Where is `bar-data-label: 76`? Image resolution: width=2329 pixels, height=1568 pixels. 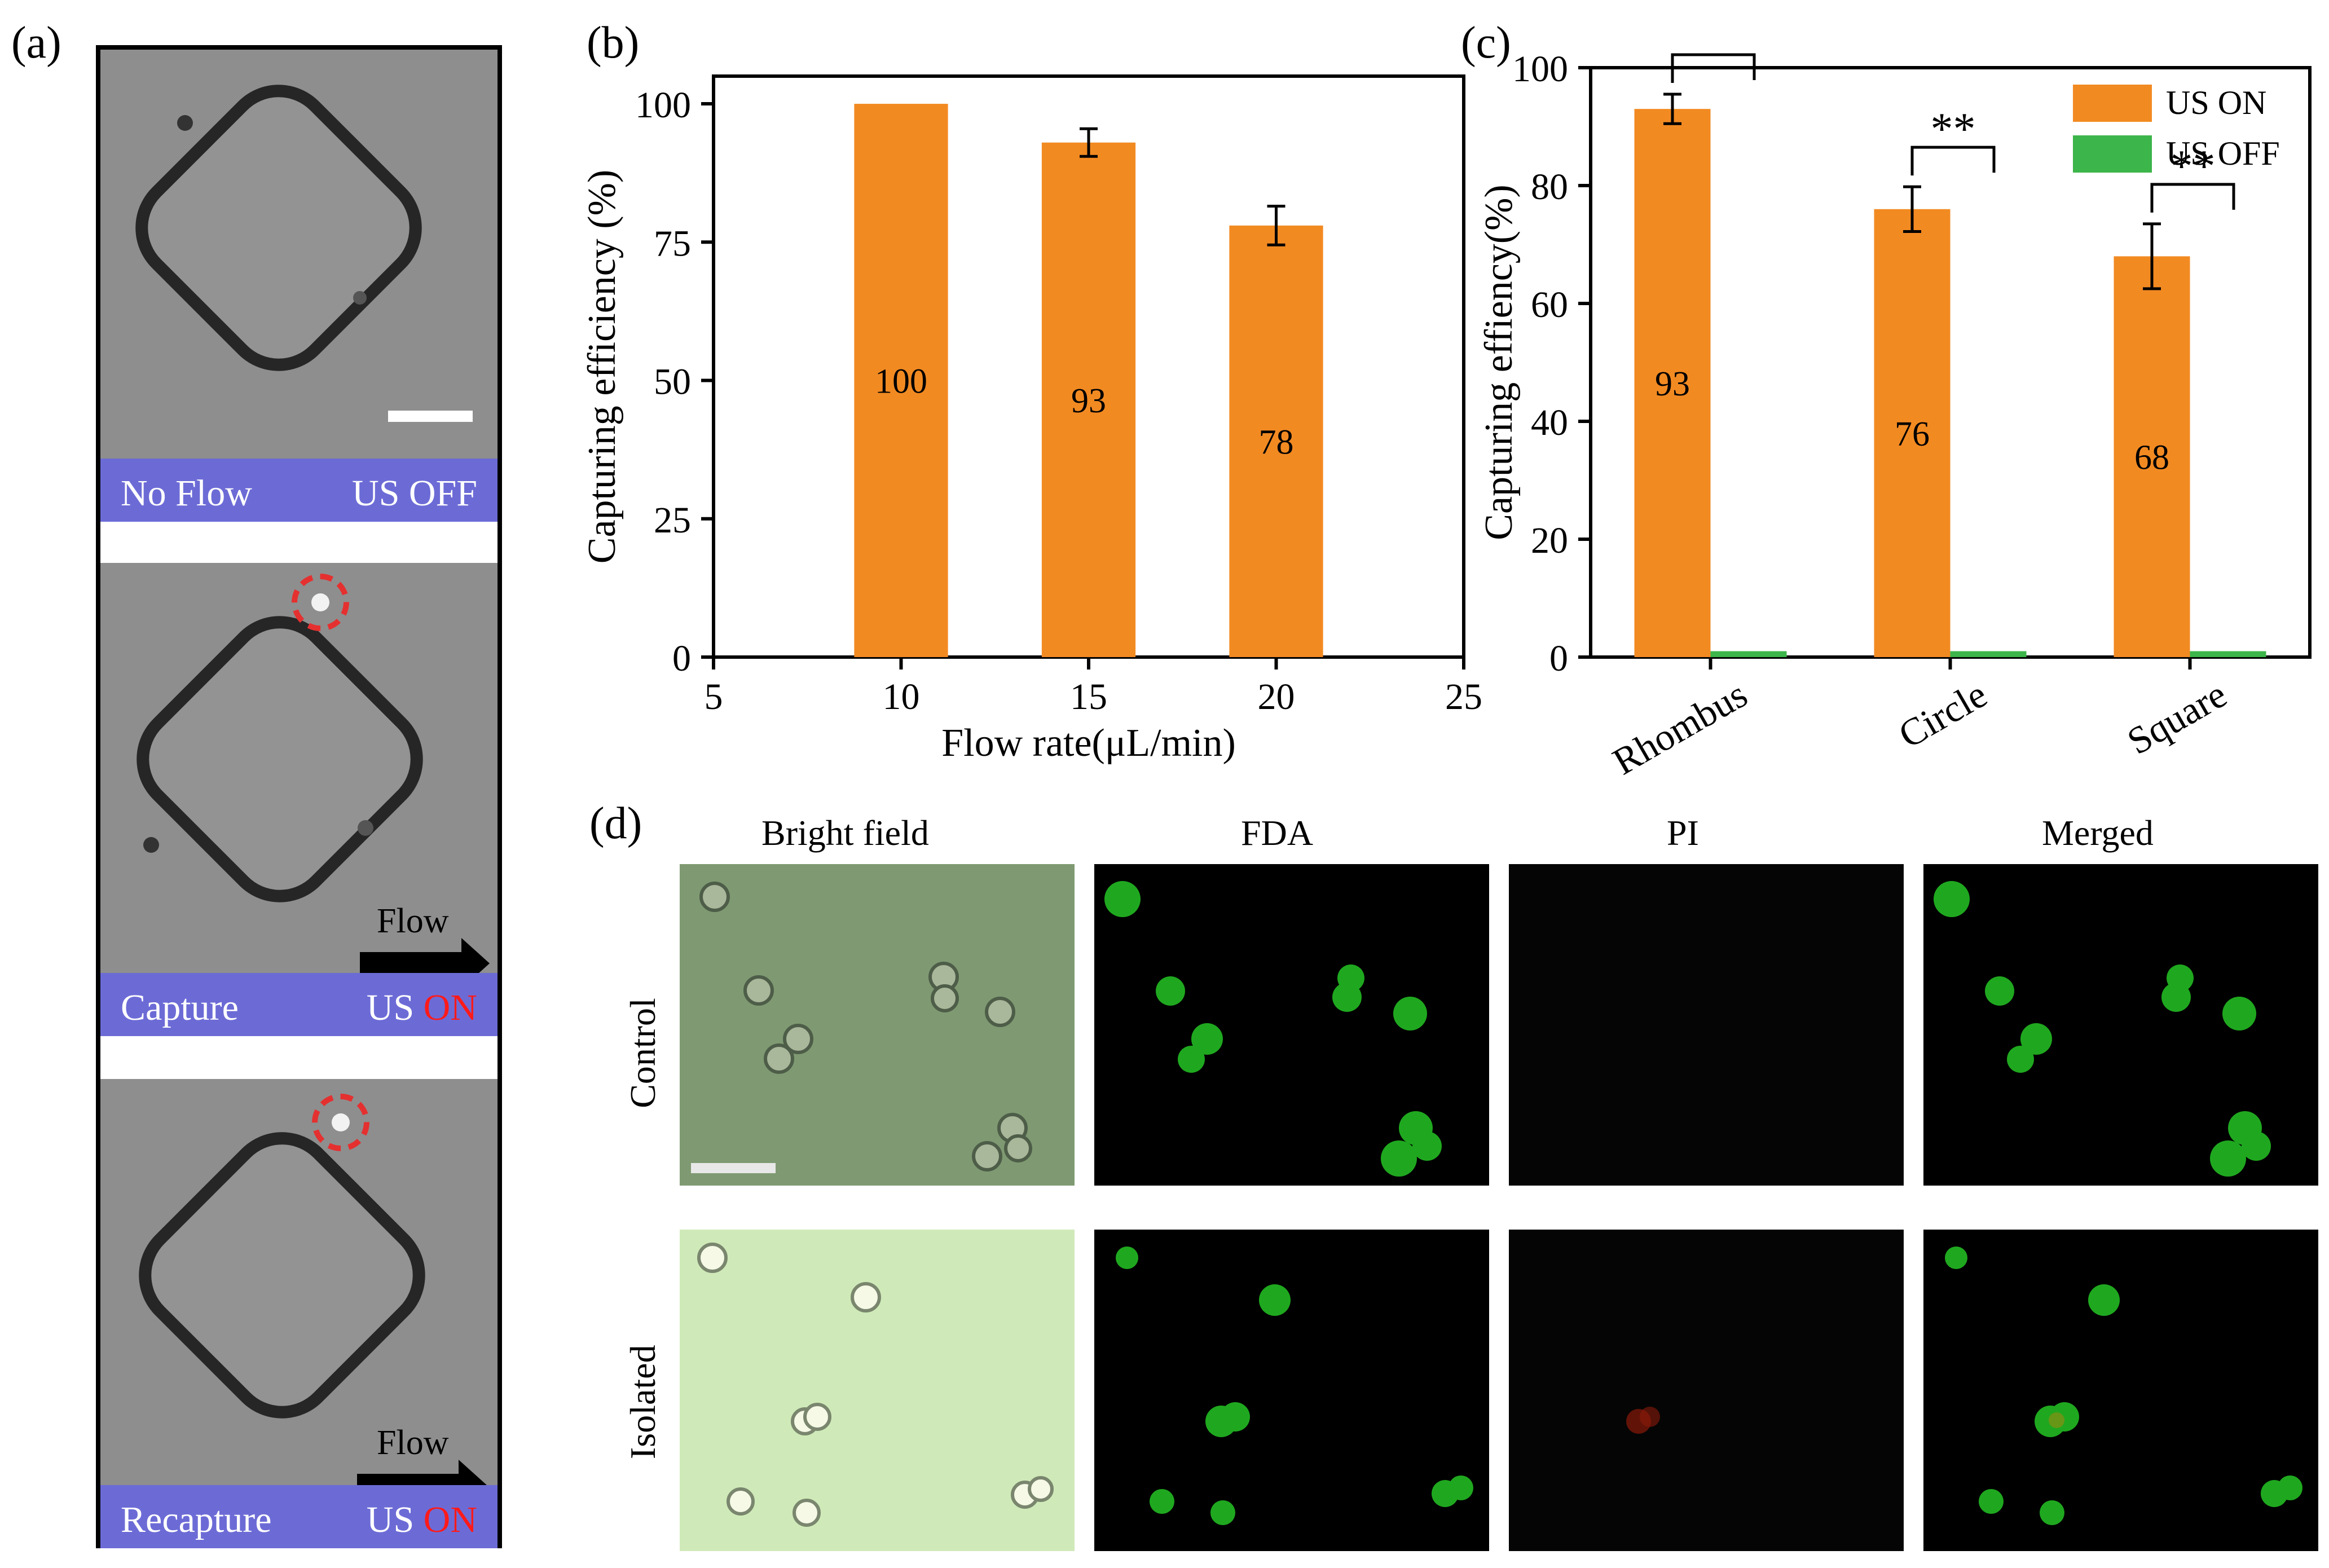 bar-data-label: 76 is located at coordinates (1912, 434).